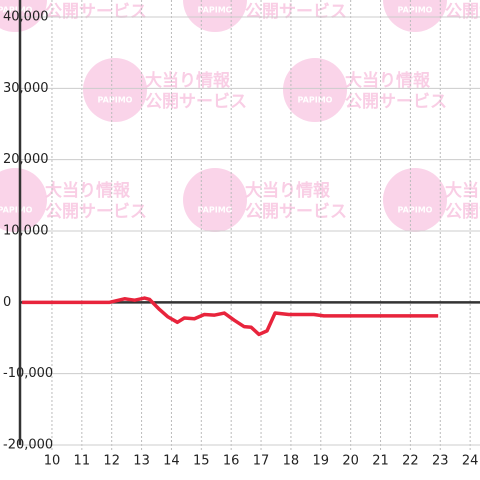 This screenshot has height=480, width=480. What do you see at coordinates (231, 461) in the screenshot?
I see `x-tick-label: 16` at bounding box center [231, 461].